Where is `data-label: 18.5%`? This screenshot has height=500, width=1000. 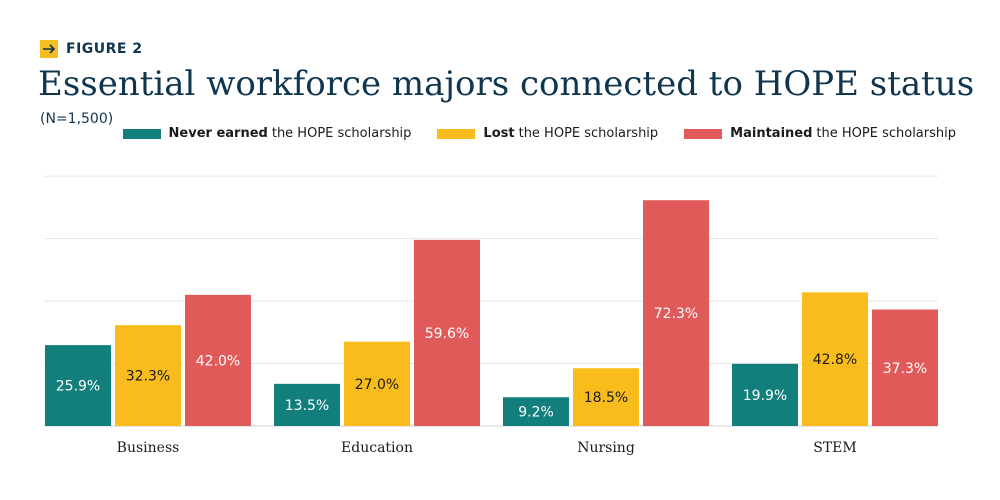 data-label: 18.5% is located at coordinates (606, 398).